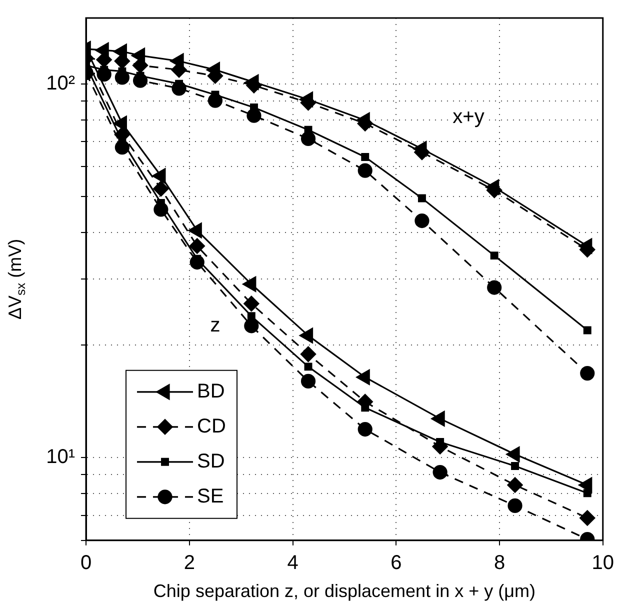  Describe the element at coordinates (500, 563) in the screenshot. I see `x-tick-label: 8` at that location.